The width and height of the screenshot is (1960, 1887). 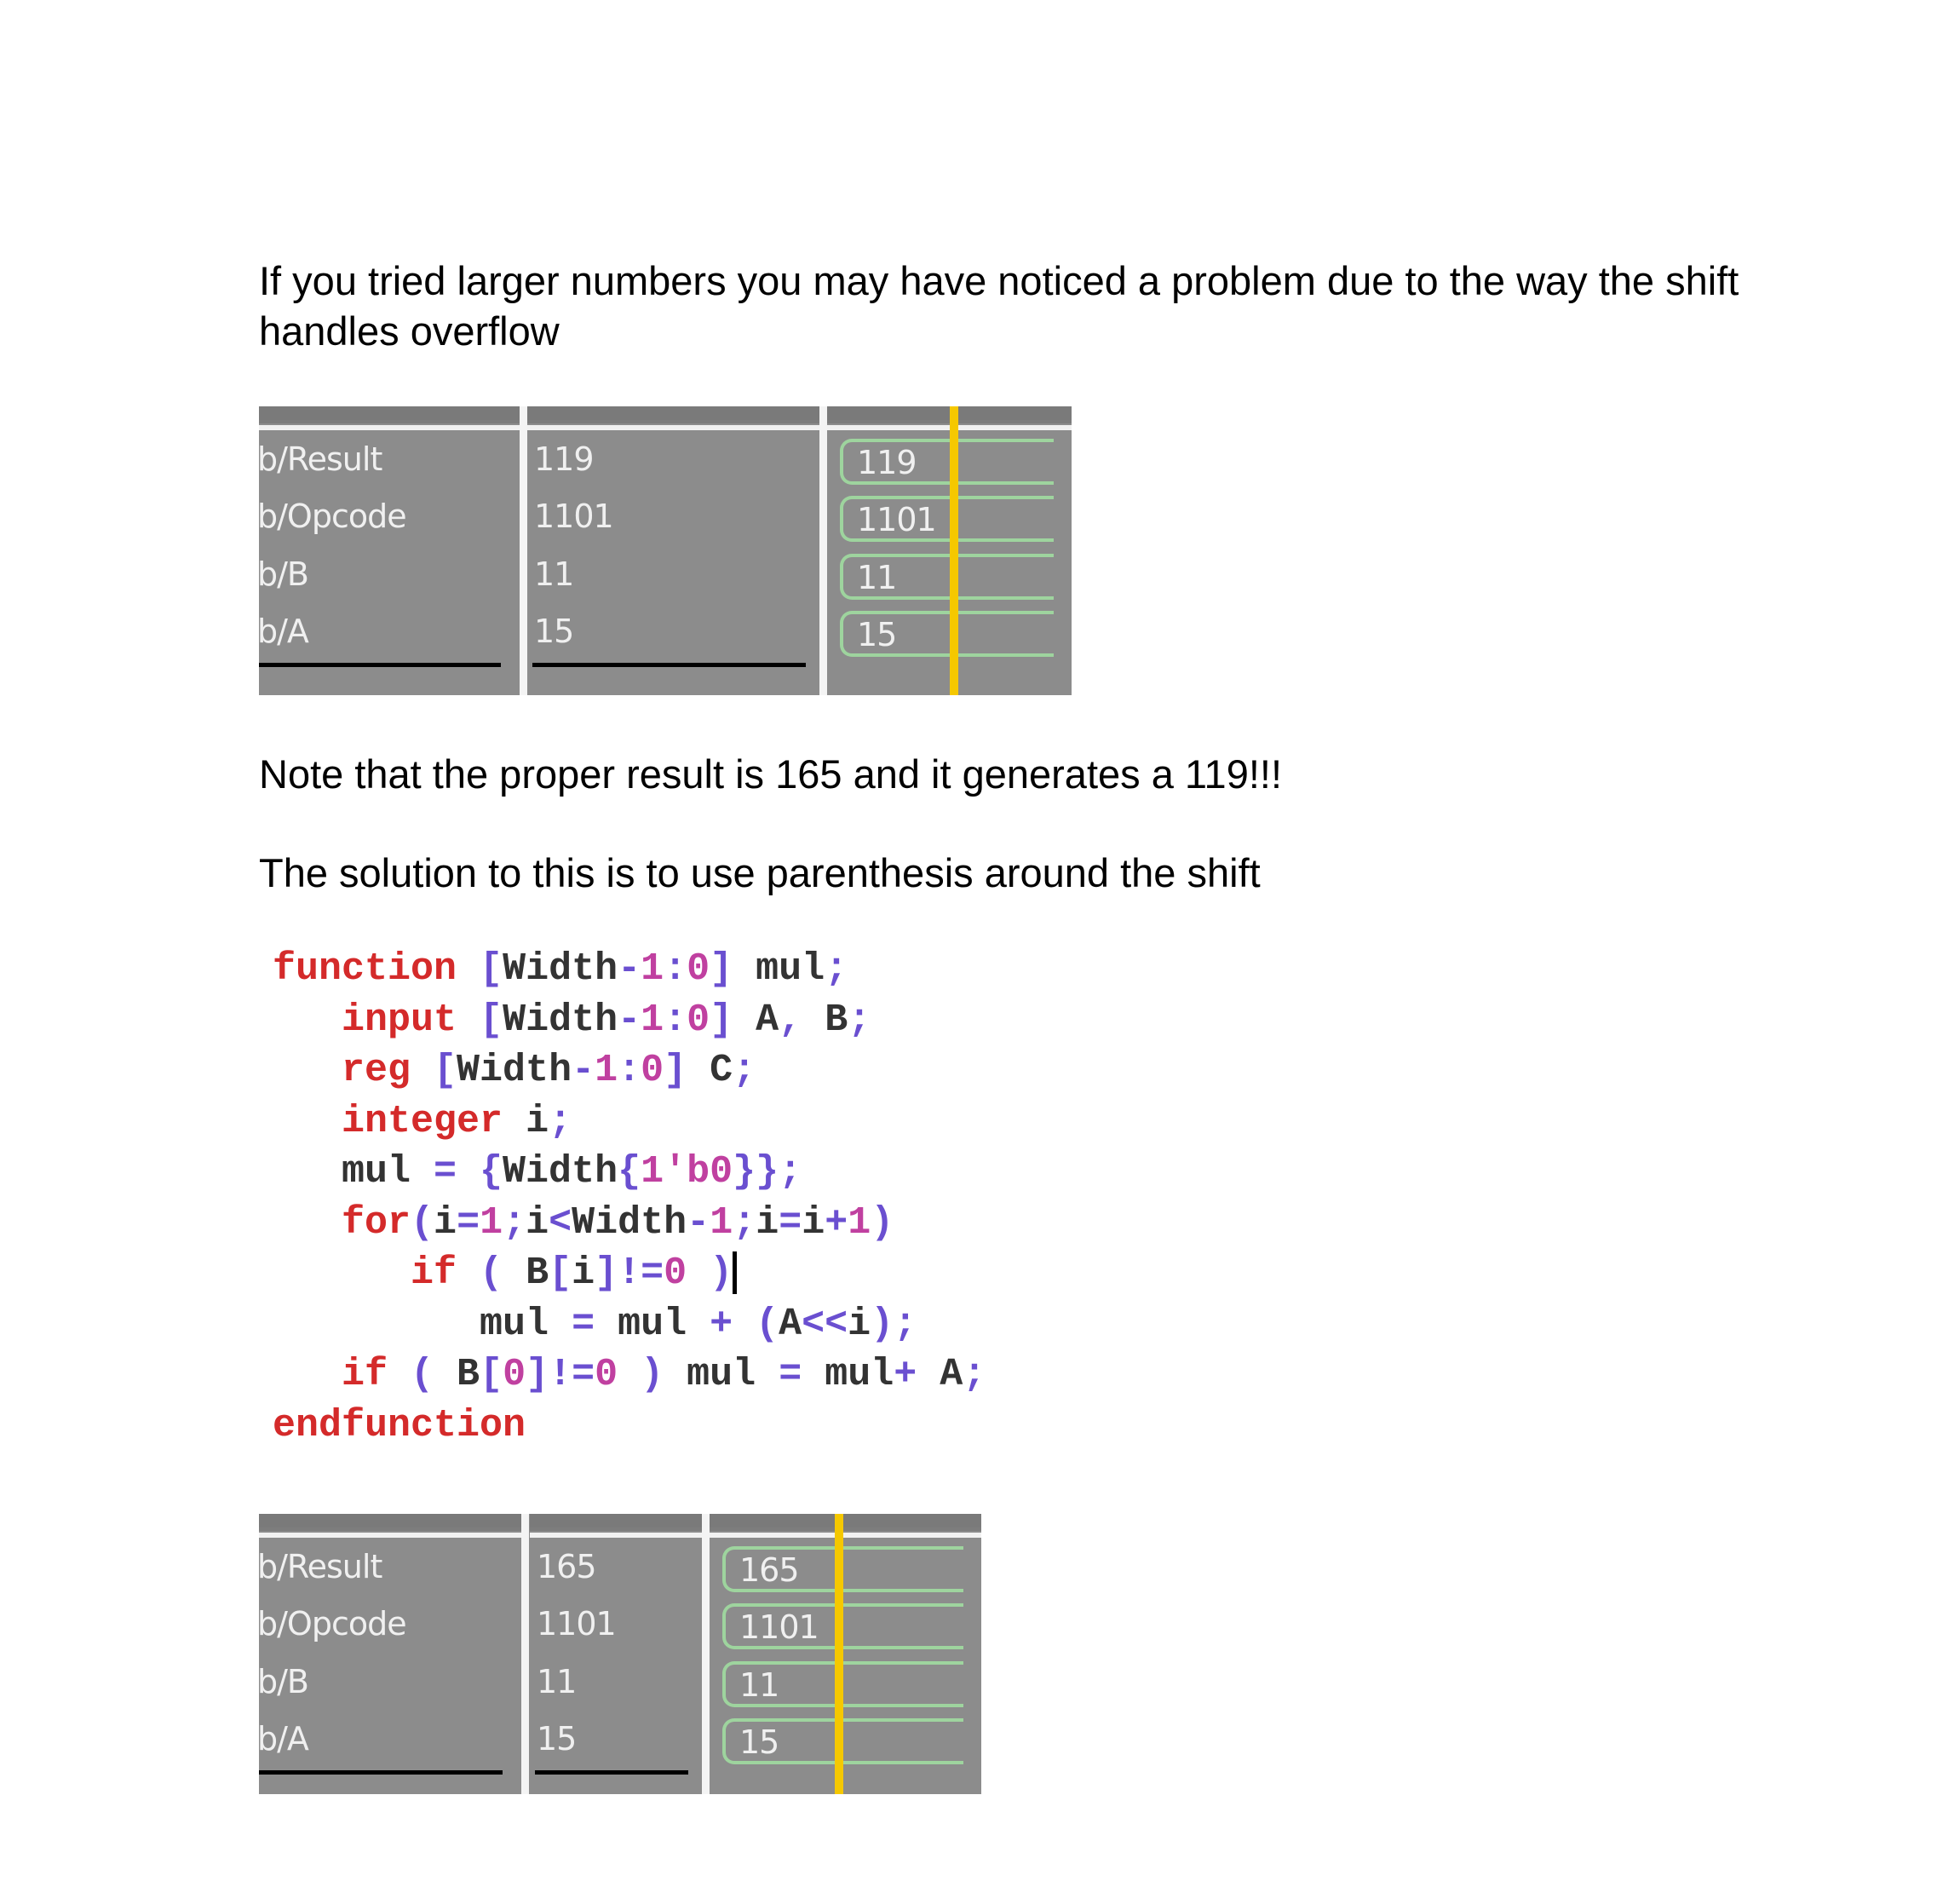 I want to click on bus-value: 1101, so click(x=947, y=519).